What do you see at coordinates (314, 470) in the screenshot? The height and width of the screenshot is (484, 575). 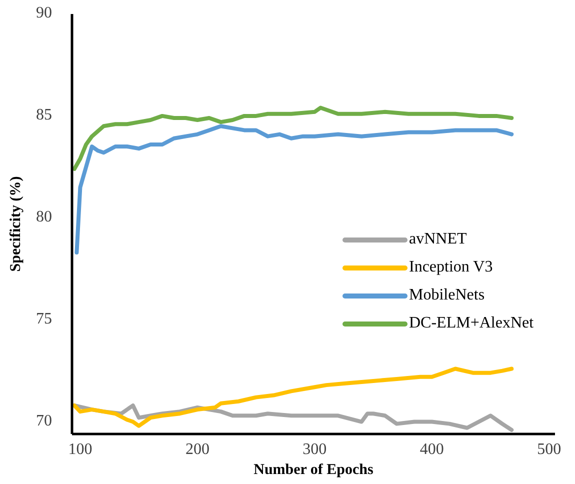 I see `x-axis-title: Number of Epochs` at bounding box center [314, 470].